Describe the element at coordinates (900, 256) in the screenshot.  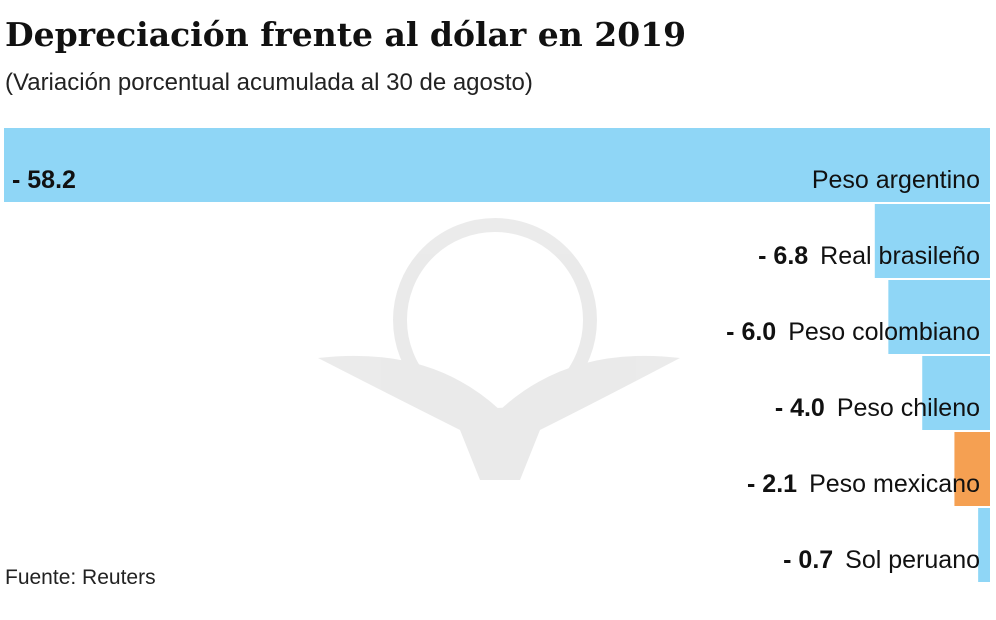
I see `category-label: Real brasileño` at that location.